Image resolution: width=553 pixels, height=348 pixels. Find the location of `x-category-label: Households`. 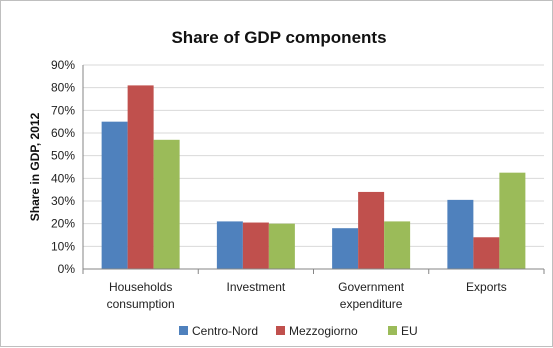

x-category-label: Households is located at coordinates (140, 287).